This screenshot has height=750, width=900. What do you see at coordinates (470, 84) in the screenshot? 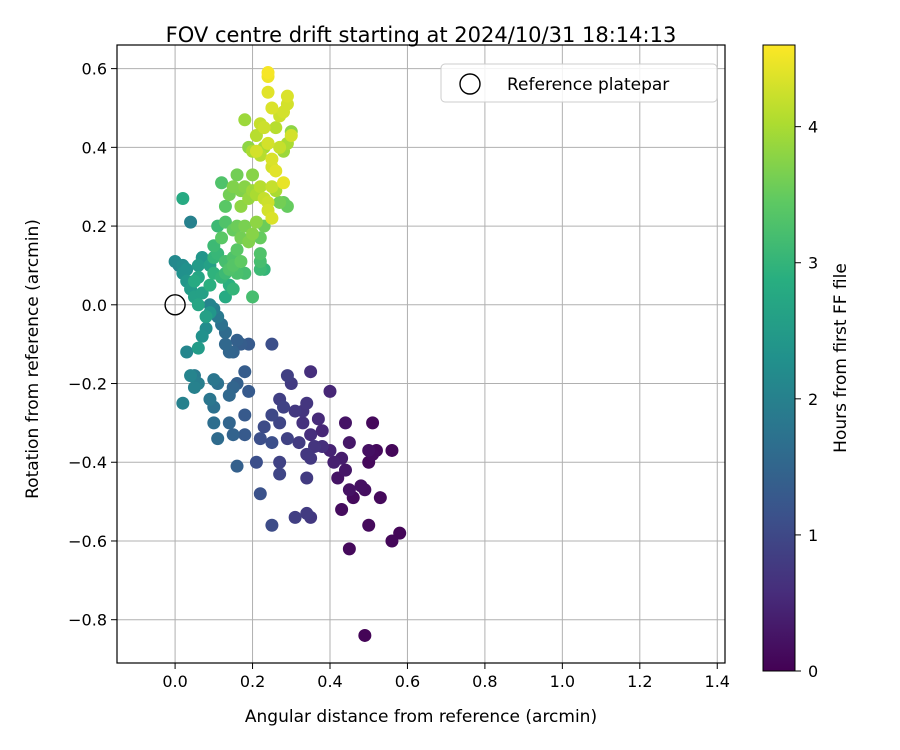
I see `legend-marker-reference` at bounding box center [470, 84].